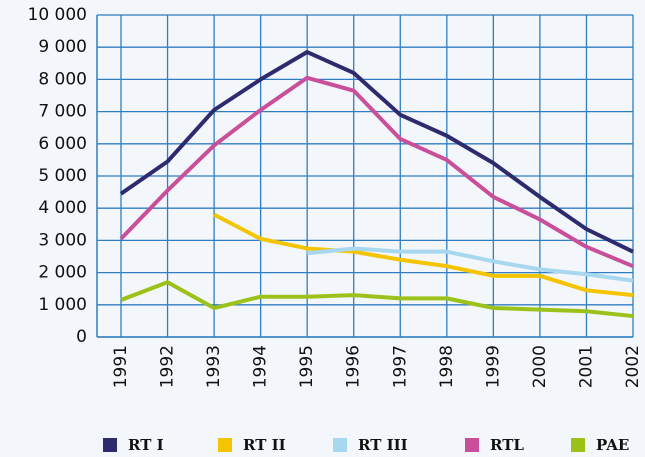  What do you see at coordinates (261, 366) in the screenshot?
I see `x-tick-label: 1994` at bounding box center [261, 366].